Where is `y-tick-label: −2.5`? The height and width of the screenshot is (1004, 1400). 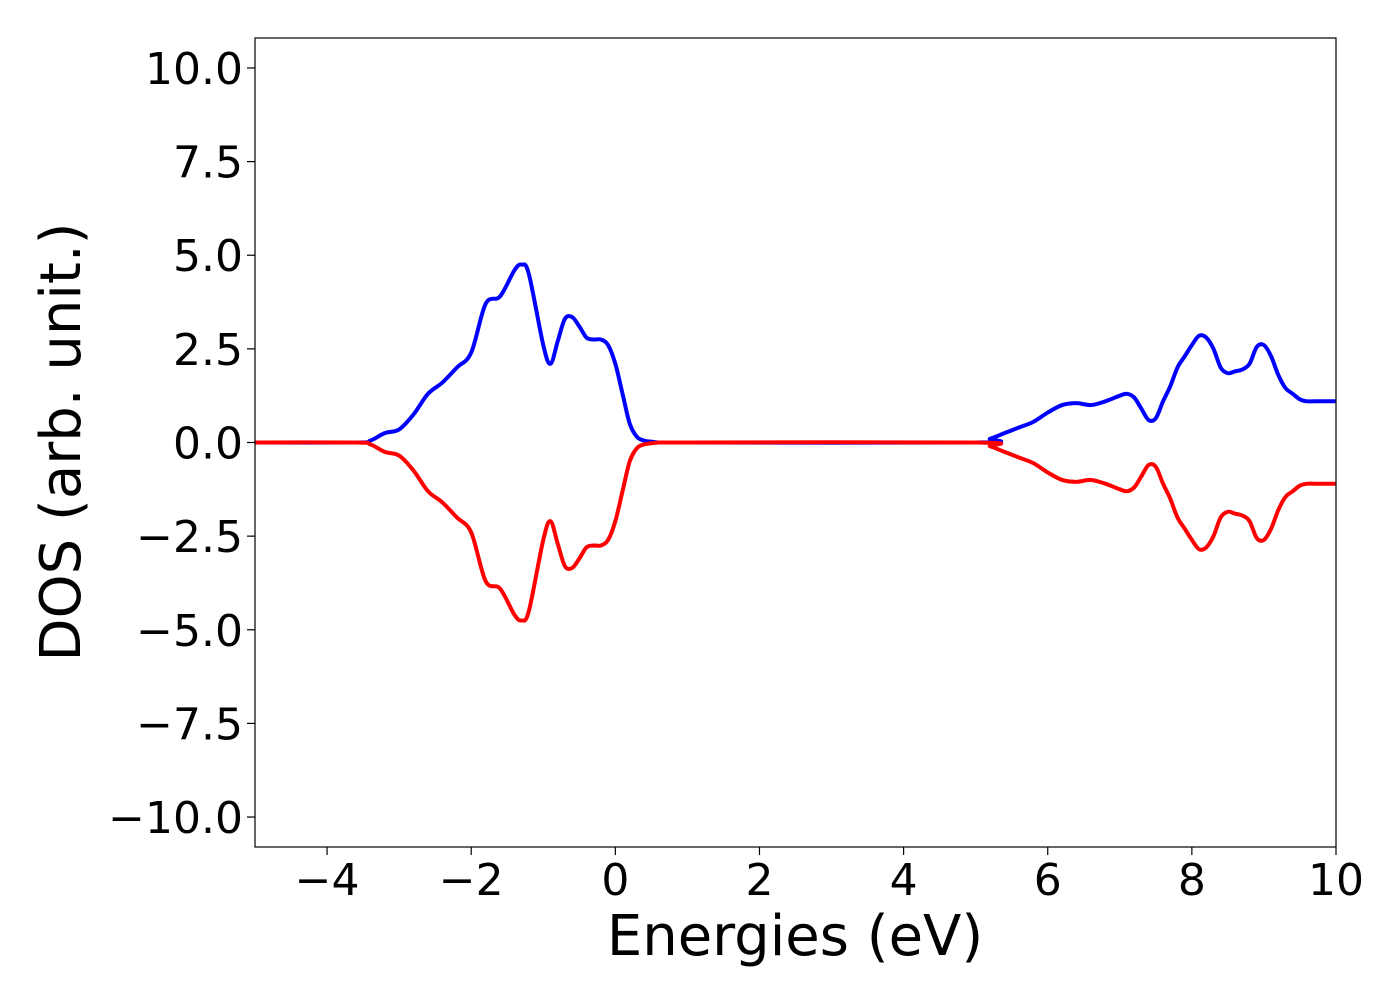 y-tick-label: −2.5 is located at coordinates (189, 537).